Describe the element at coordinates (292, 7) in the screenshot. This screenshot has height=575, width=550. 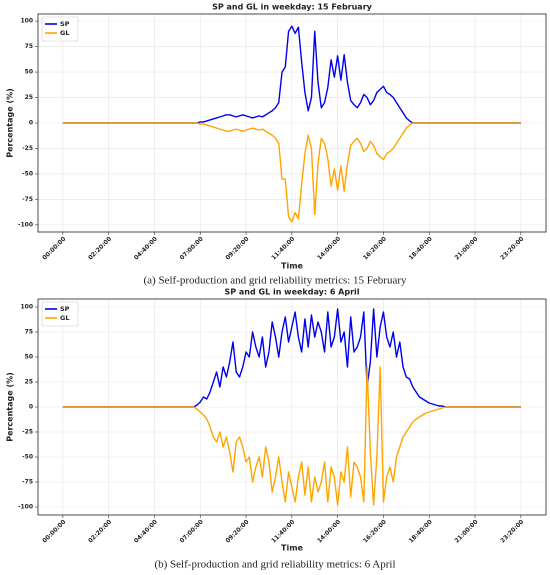
I see `chart-title: SP and GL in weekday: 15 February` at that location.